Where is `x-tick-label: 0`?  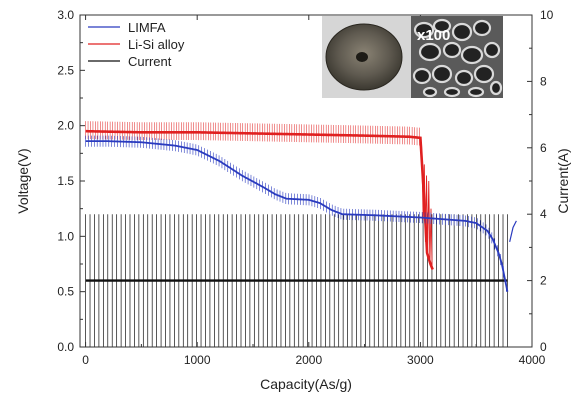 x-tick-label: 0 is located at coordinates (85, 360).